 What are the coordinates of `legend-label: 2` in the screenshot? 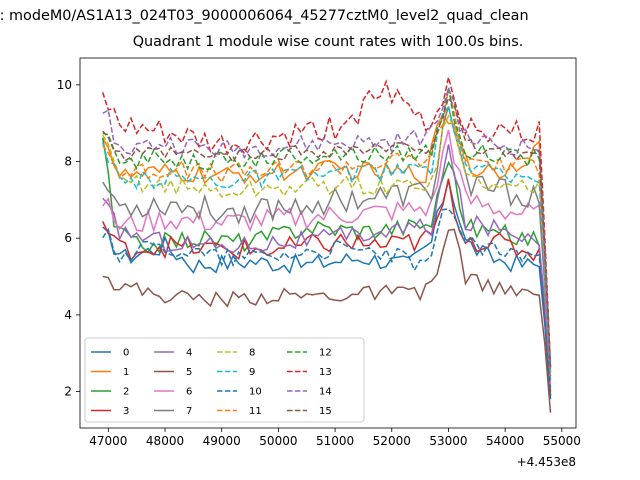 It's located at (126, 392).